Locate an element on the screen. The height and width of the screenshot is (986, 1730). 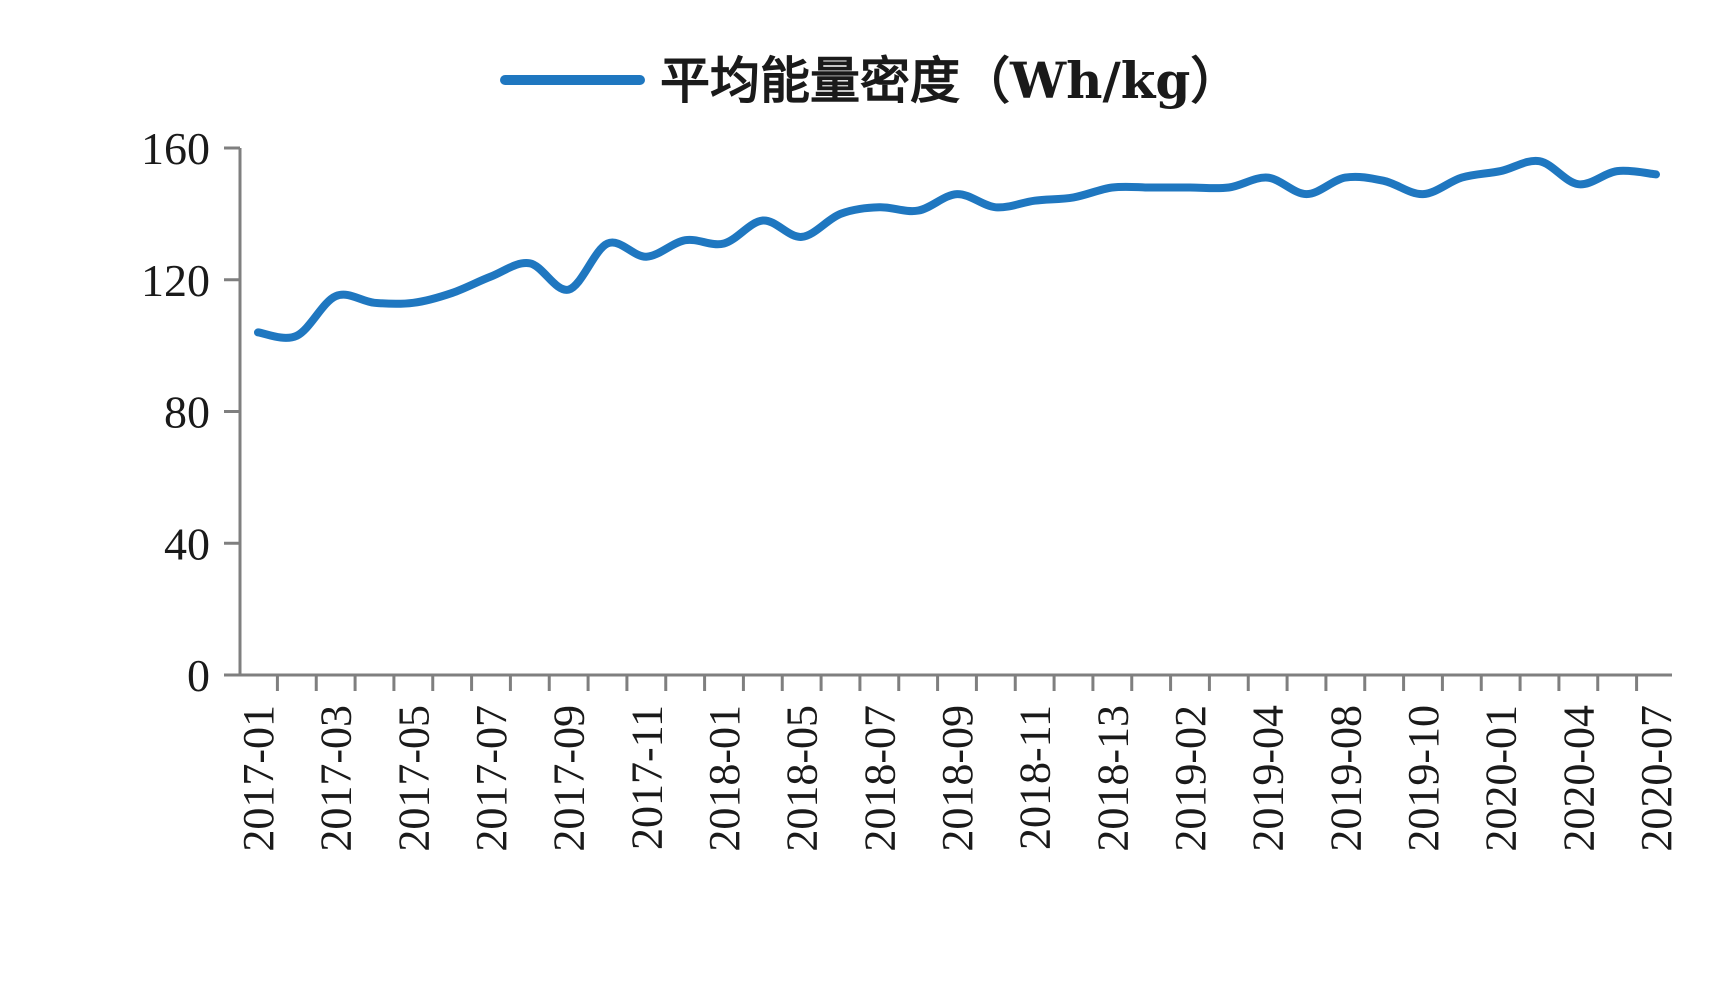
y-tick-label: 160 is located at coordinates (175, 148).